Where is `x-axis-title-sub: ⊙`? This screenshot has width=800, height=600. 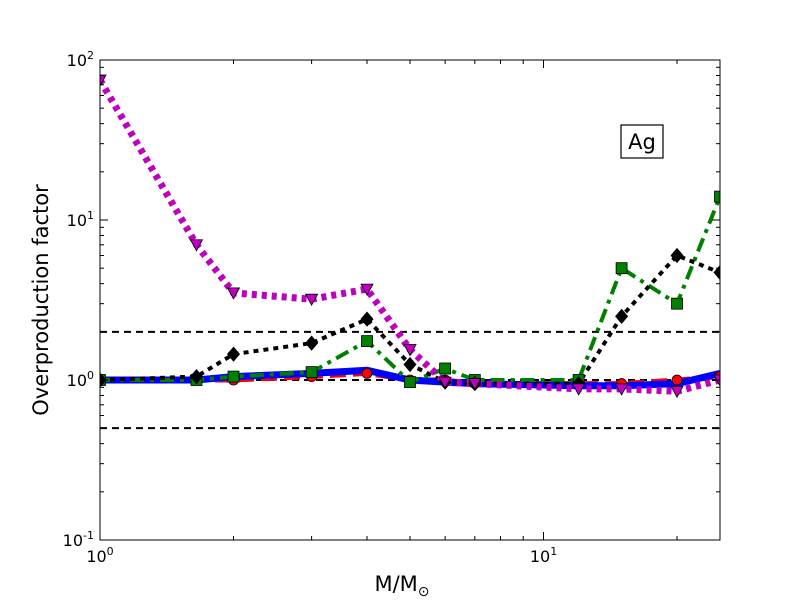 x-axis-title-sub: ⊙ is located at coordinates (424, 592).